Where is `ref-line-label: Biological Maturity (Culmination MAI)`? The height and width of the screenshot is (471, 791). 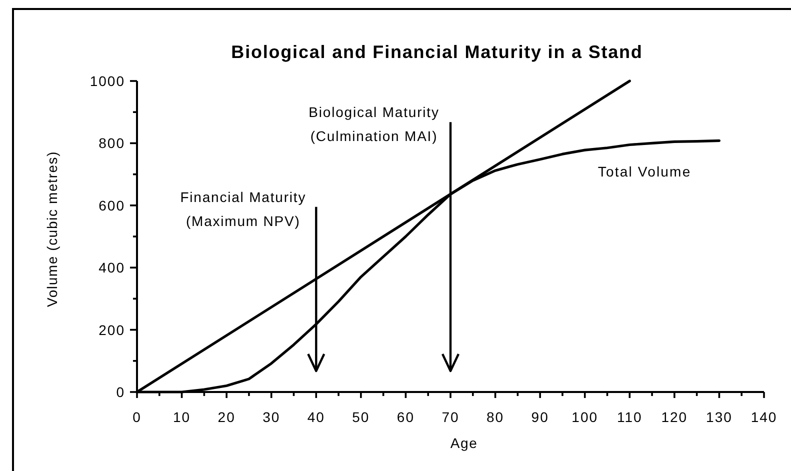
ref-line-label: Biological Maturity (Culmination MAI) is located at coordinates (374, 124).